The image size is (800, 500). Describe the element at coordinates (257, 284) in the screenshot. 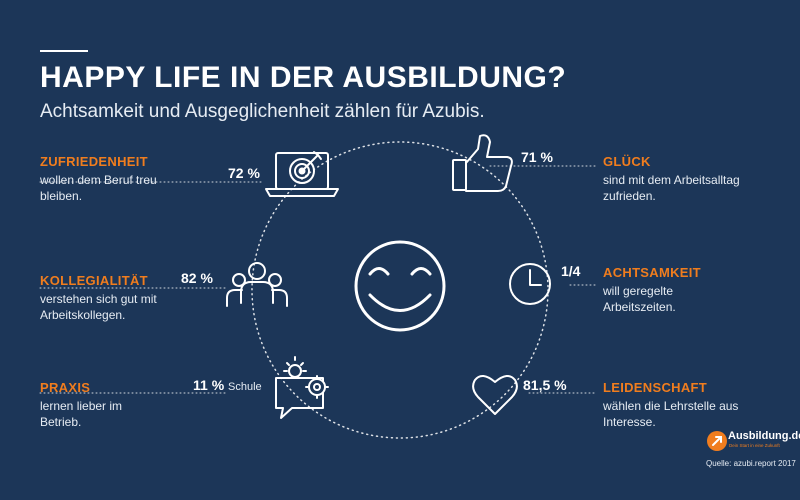

I see `group-icon` at that location.